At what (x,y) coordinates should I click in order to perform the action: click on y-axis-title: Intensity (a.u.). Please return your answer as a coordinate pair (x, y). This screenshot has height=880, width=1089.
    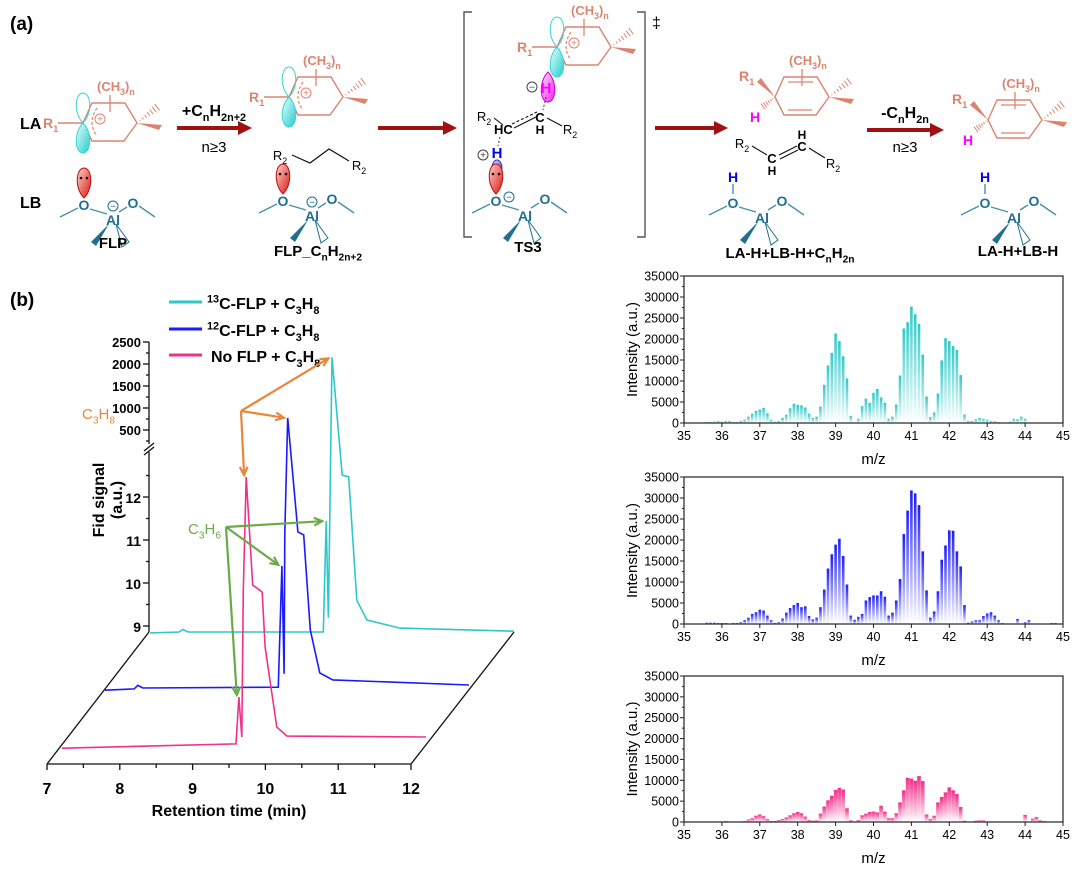
    Looking at the image, I should click on (632, 550).